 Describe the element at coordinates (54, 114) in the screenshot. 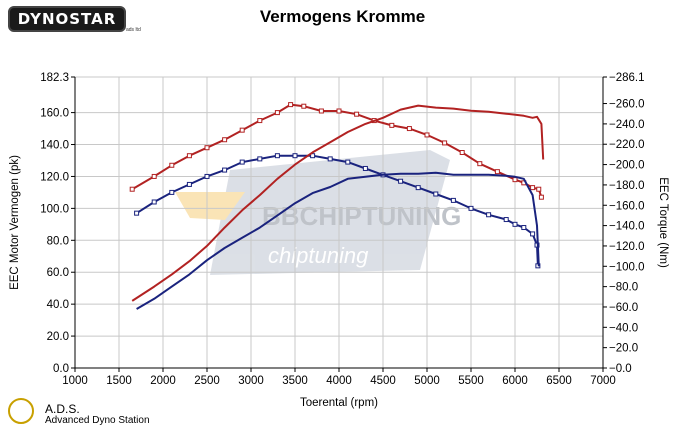

I see `y-tick-label: 160.0` at that location.